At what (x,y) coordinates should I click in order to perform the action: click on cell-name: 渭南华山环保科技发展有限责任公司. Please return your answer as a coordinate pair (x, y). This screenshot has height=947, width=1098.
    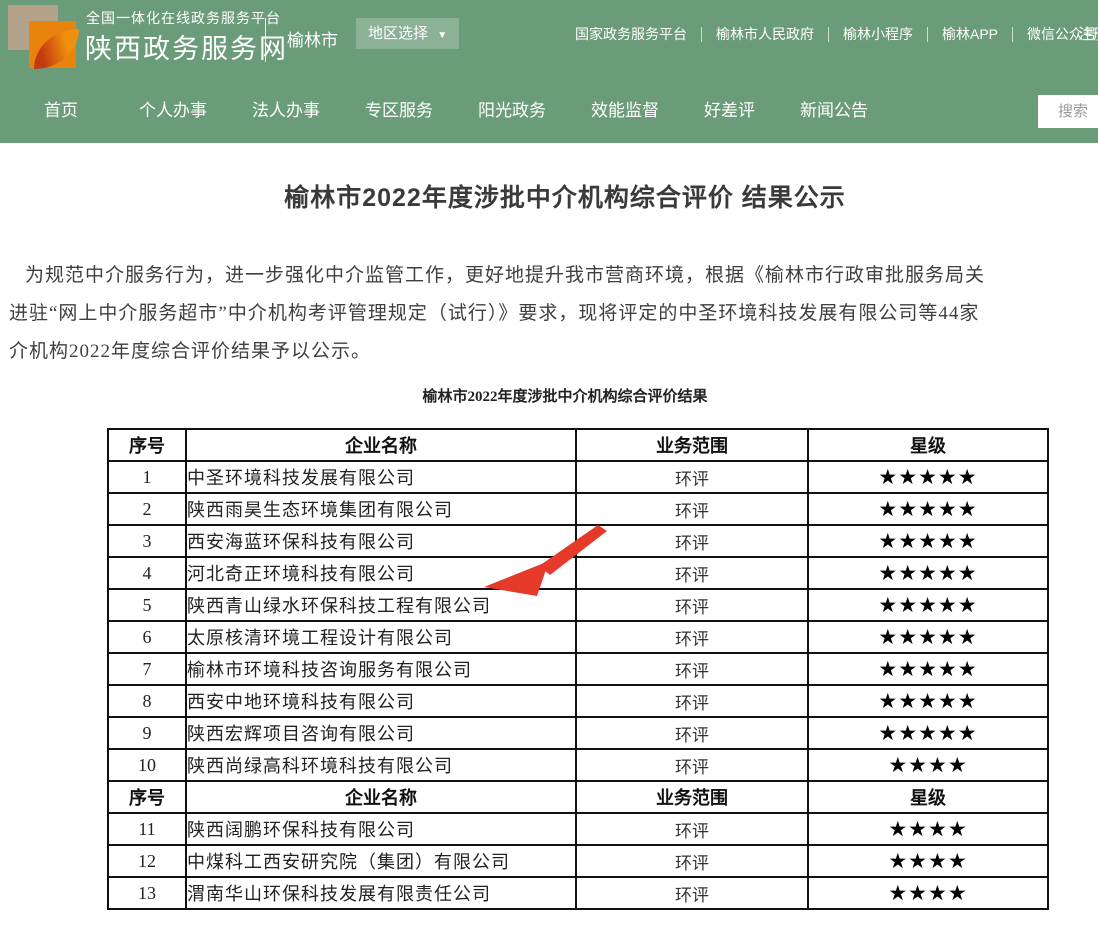
    Looking at the image, I should click on (381, 893).